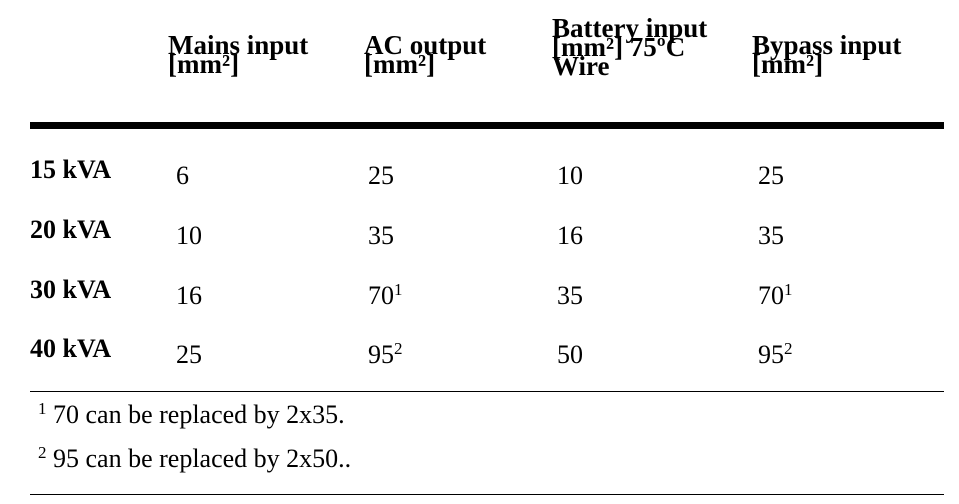 Image resolution: width=959 pixels, height=504 pixels. What do you see at coordinates (619, 47) in the screenshot?
I see `header-line: [mm²] 75ºC` at bounding box center [619, 47].